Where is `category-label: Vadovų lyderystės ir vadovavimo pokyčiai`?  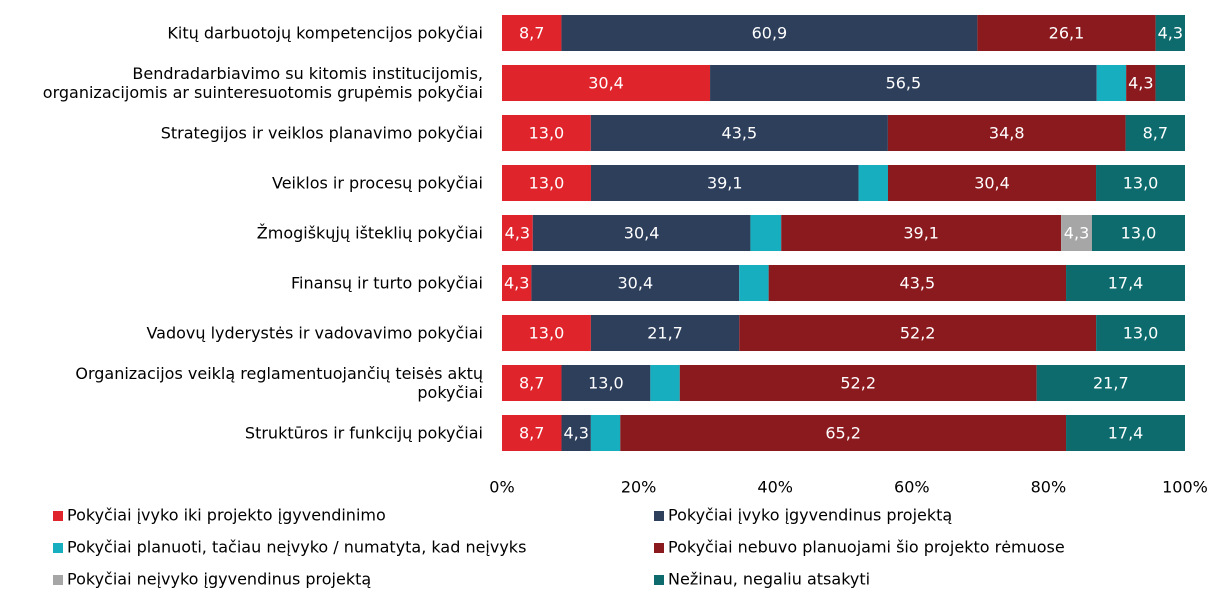 category-label: Vadovų lyderystės ir vadovavimo pokyčiai is located at coordinates (314, 333).